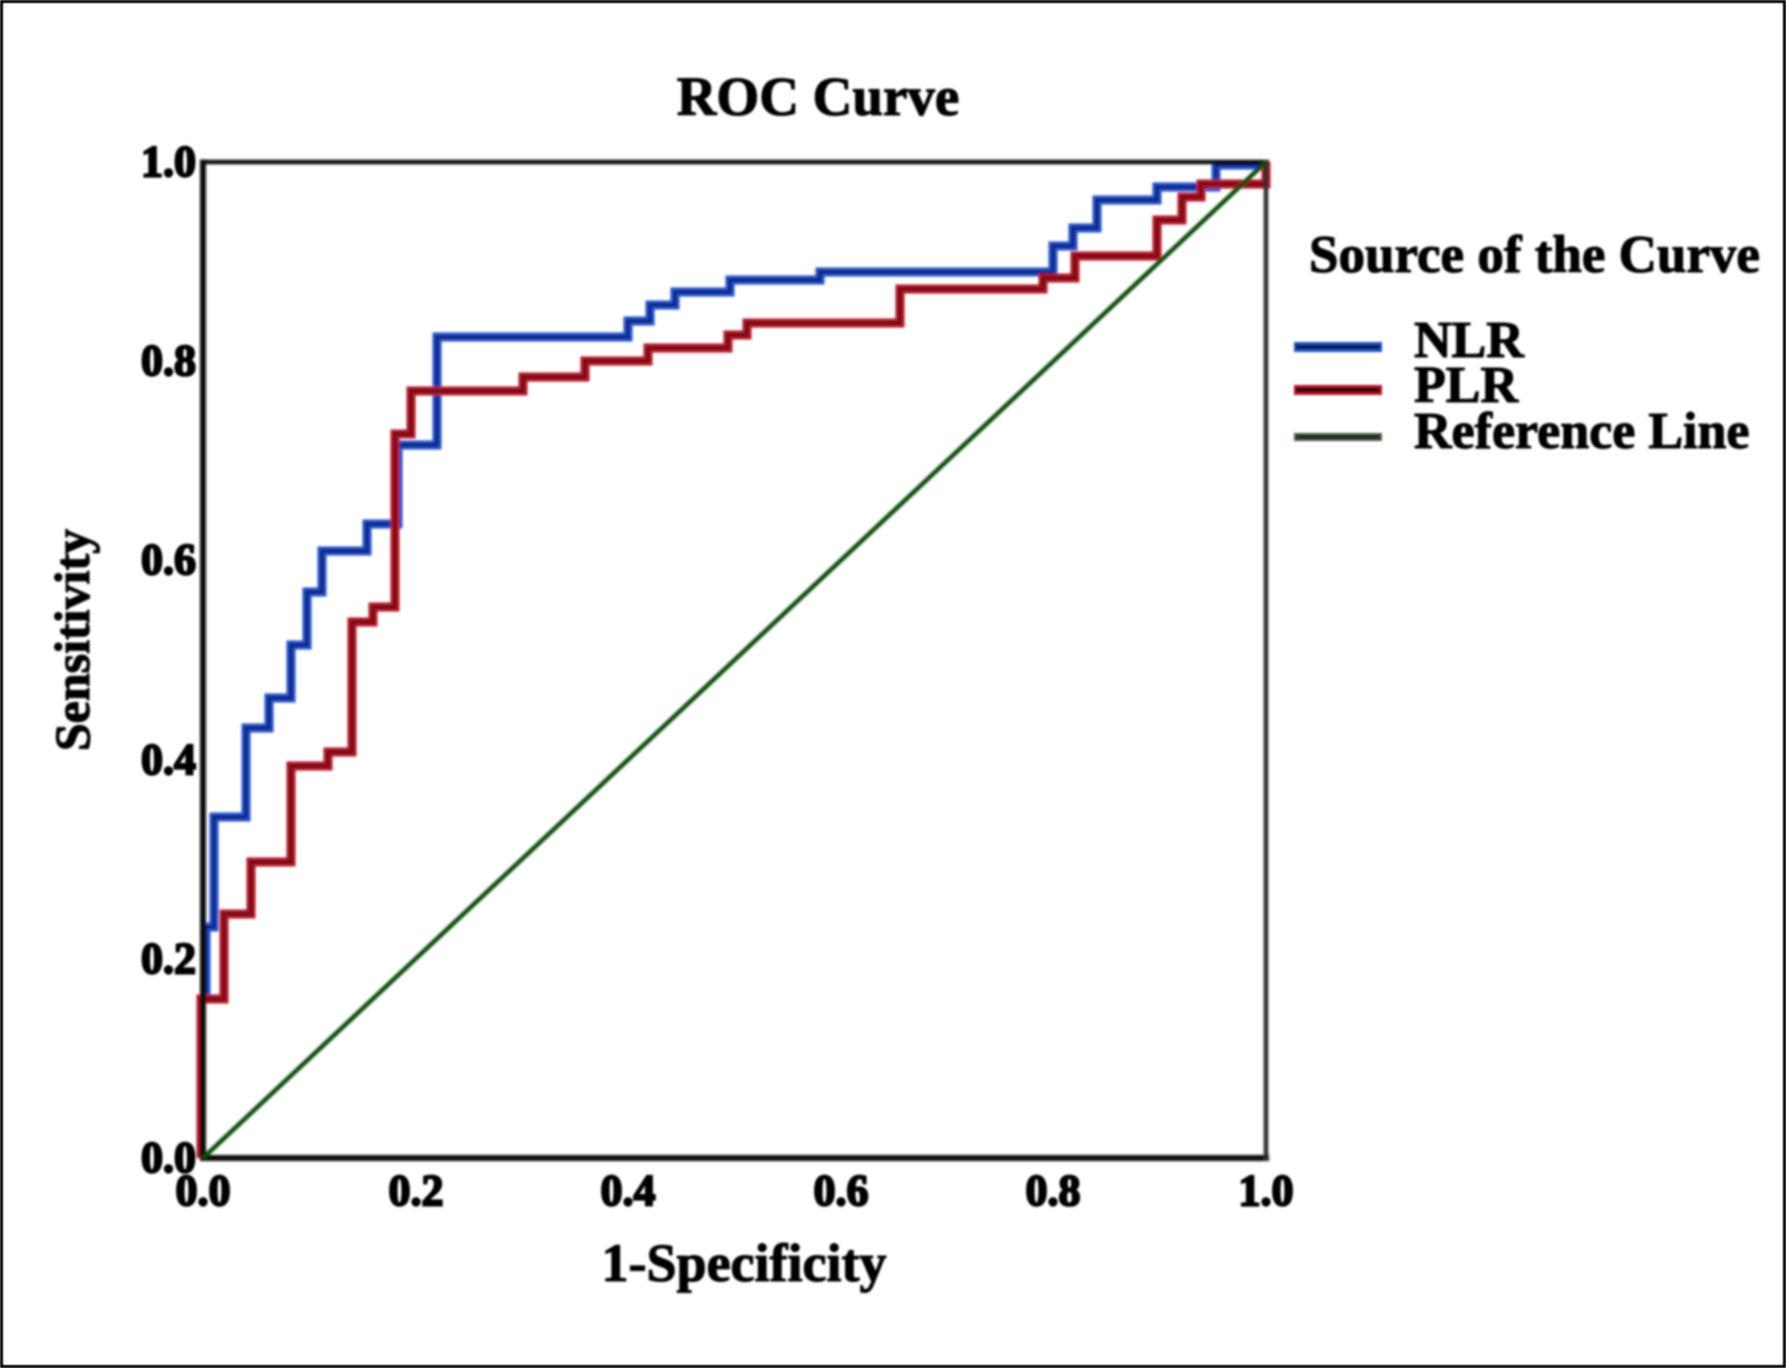 This screenshot has height=1368, width=1786. What do you see at coordinates (818, 96) in the screenshot?
I see `svg-text: ROC Curve` at bounding box center [818, 96].